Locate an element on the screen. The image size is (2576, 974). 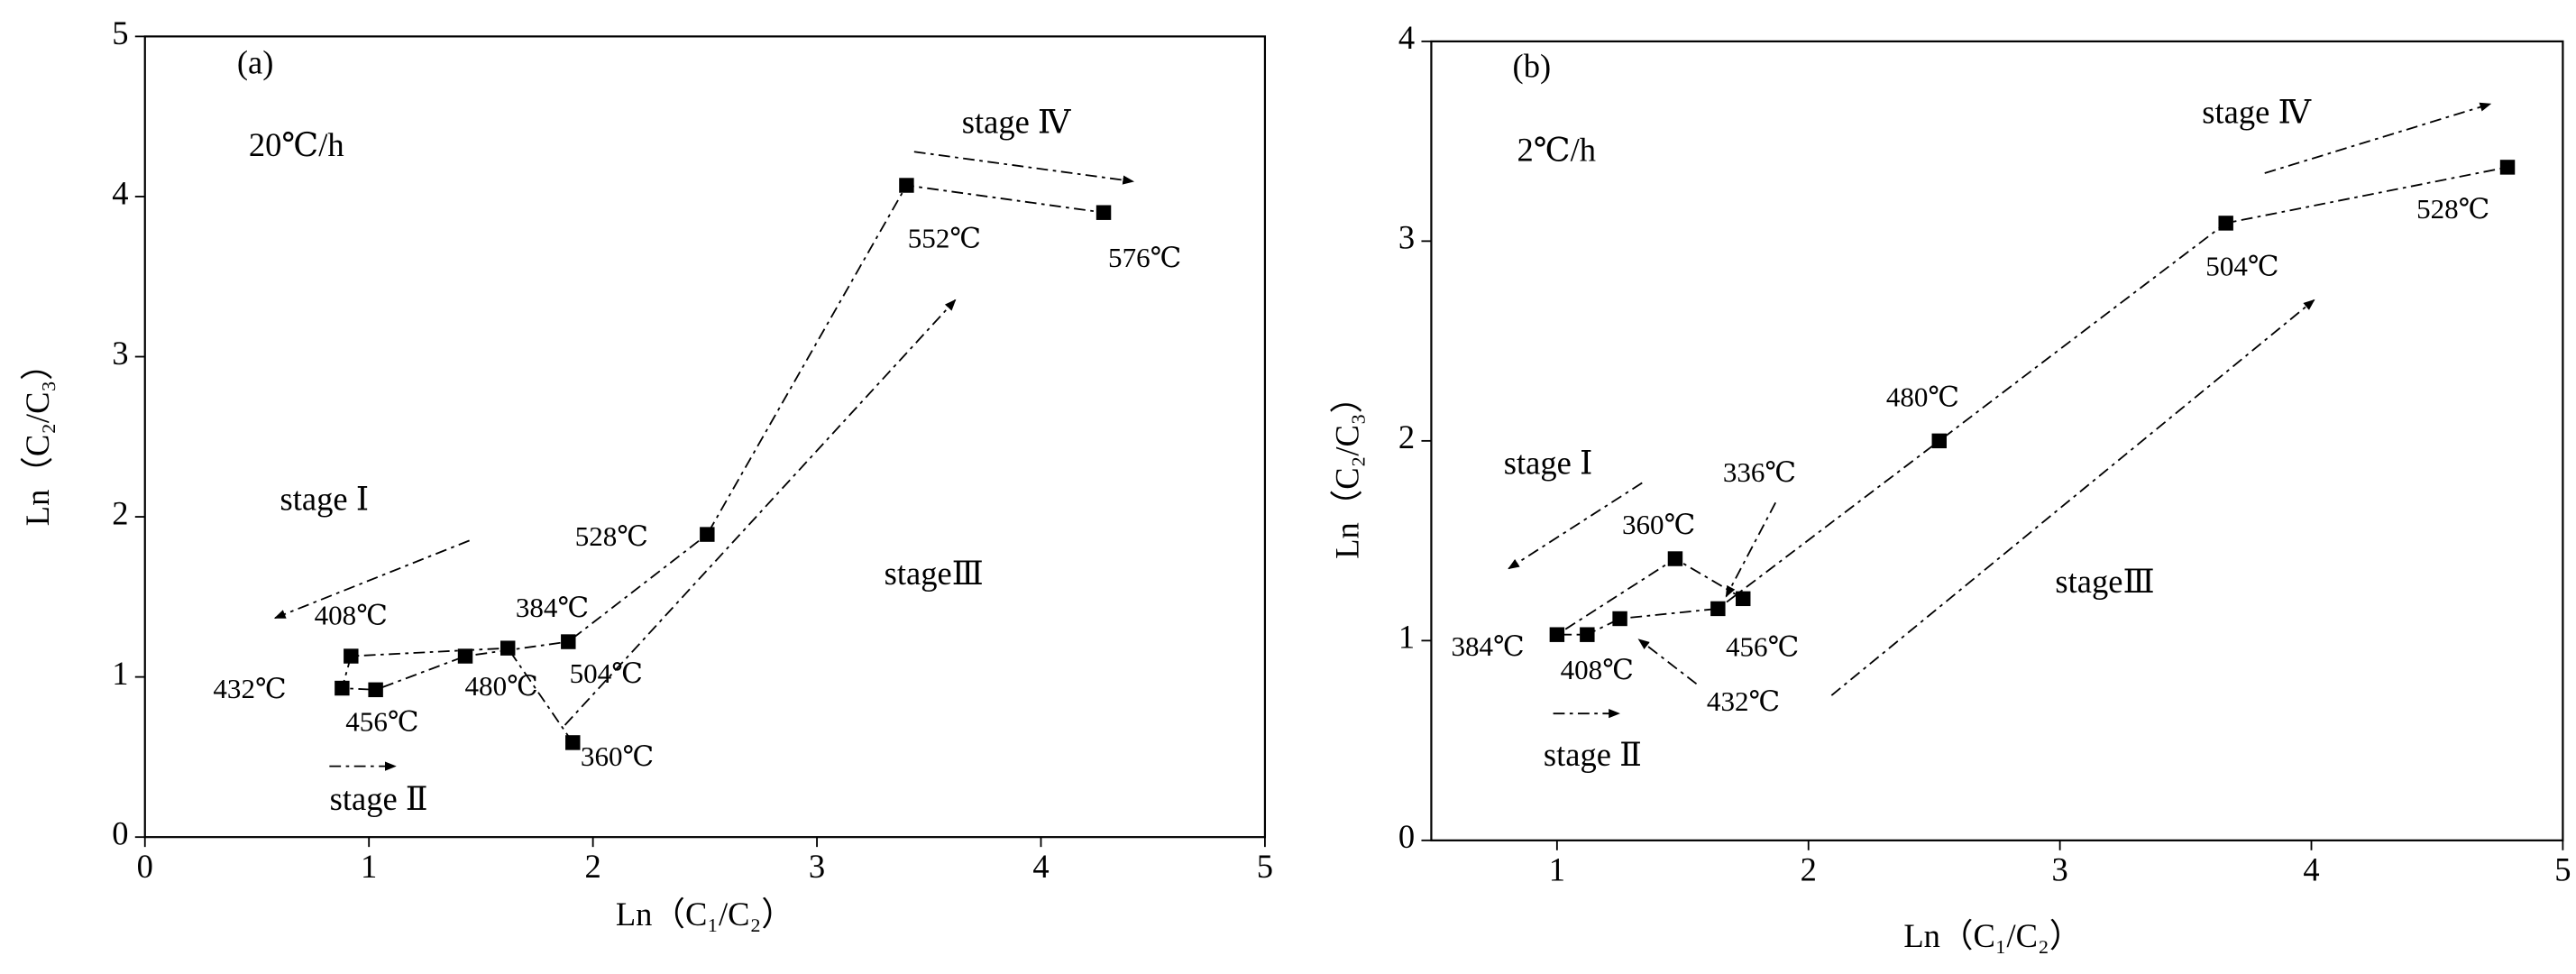
point-label: 336℃ is located at coordinates (1759, 472).